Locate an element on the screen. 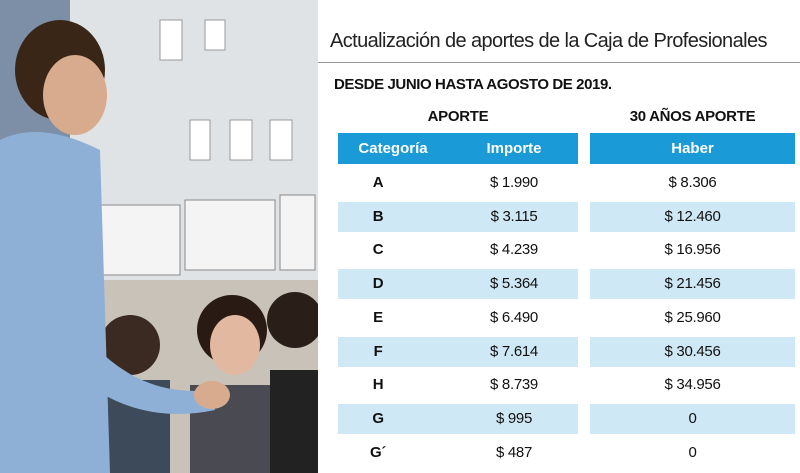 Image resolution: width=800 pixels, height=473 pixels. value-cell: $ 21.456 is located at coordinates (692, 284).